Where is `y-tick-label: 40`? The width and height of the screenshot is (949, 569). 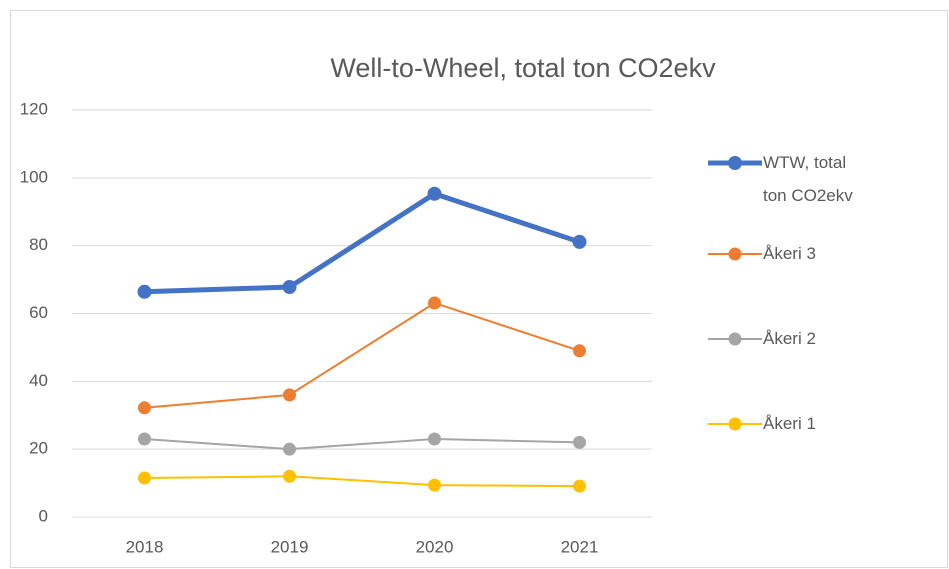 y-tick-label: 40 is located at coordinates (38, 380).